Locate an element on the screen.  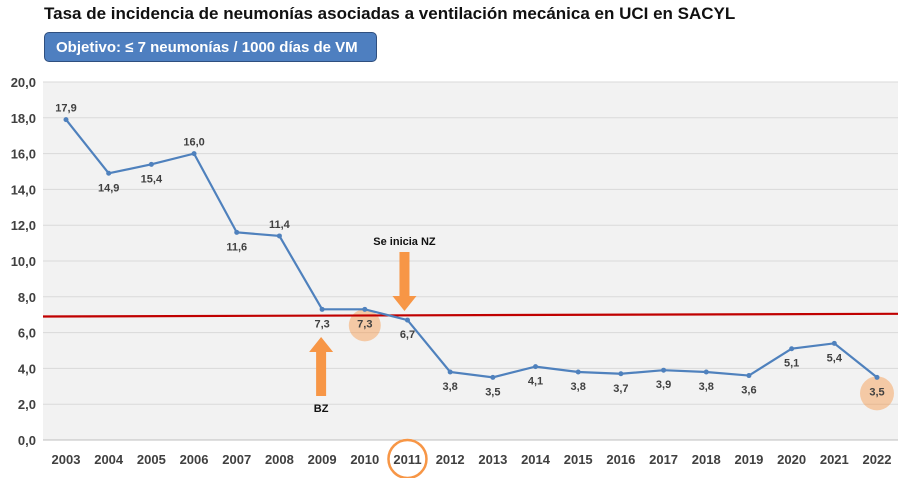
x-tick-label: 2011 is located at coordinates (407, 459).